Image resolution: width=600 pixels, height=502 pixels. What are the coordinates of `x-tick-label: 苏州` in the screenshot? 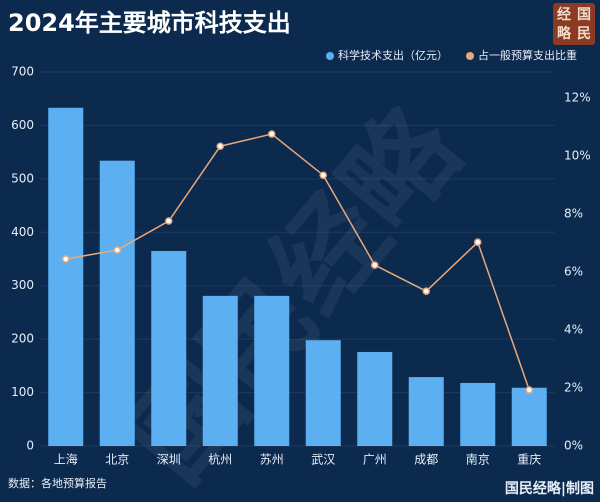 It's located at (272, 460).